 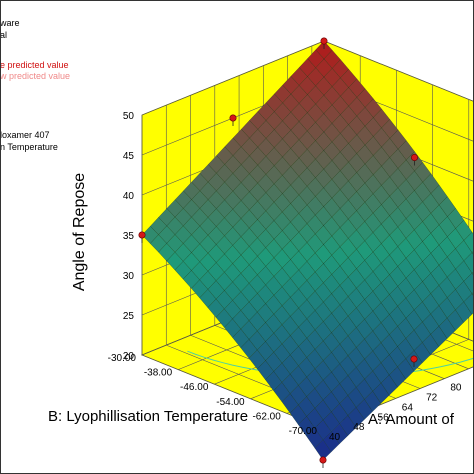 I want to click on tick-label: -30.00, so click(x=122, y=358).